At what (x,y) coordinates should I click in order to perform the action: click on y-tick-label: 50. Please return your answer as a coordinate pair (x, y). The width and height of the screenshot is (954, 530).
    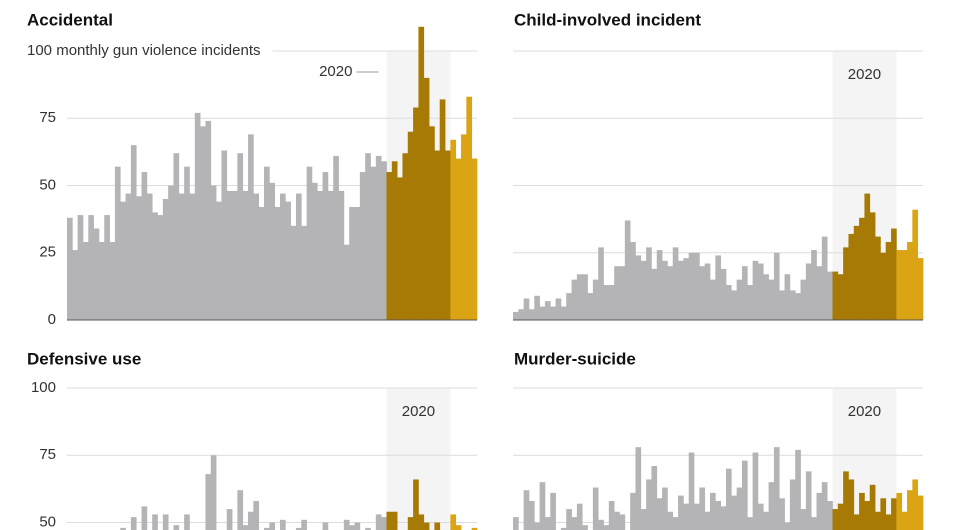
    Looking at the image, I should click on (47, 521).